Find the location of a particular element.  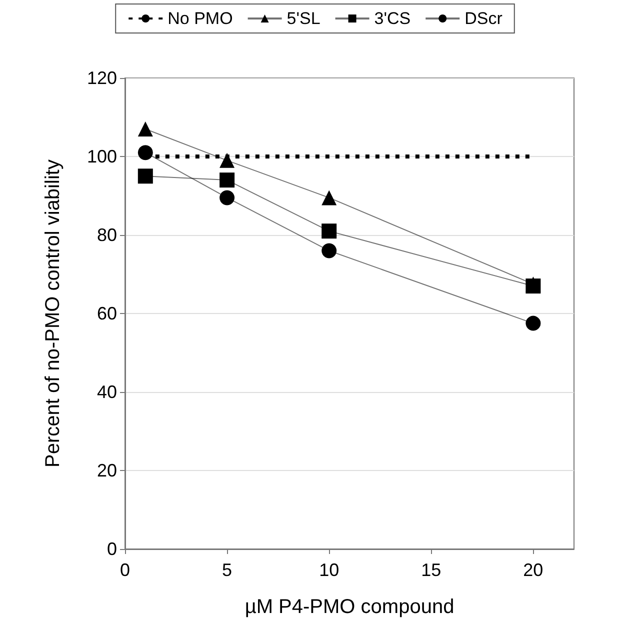

y-tick-label: 40 is located at coordinates (106, 392).